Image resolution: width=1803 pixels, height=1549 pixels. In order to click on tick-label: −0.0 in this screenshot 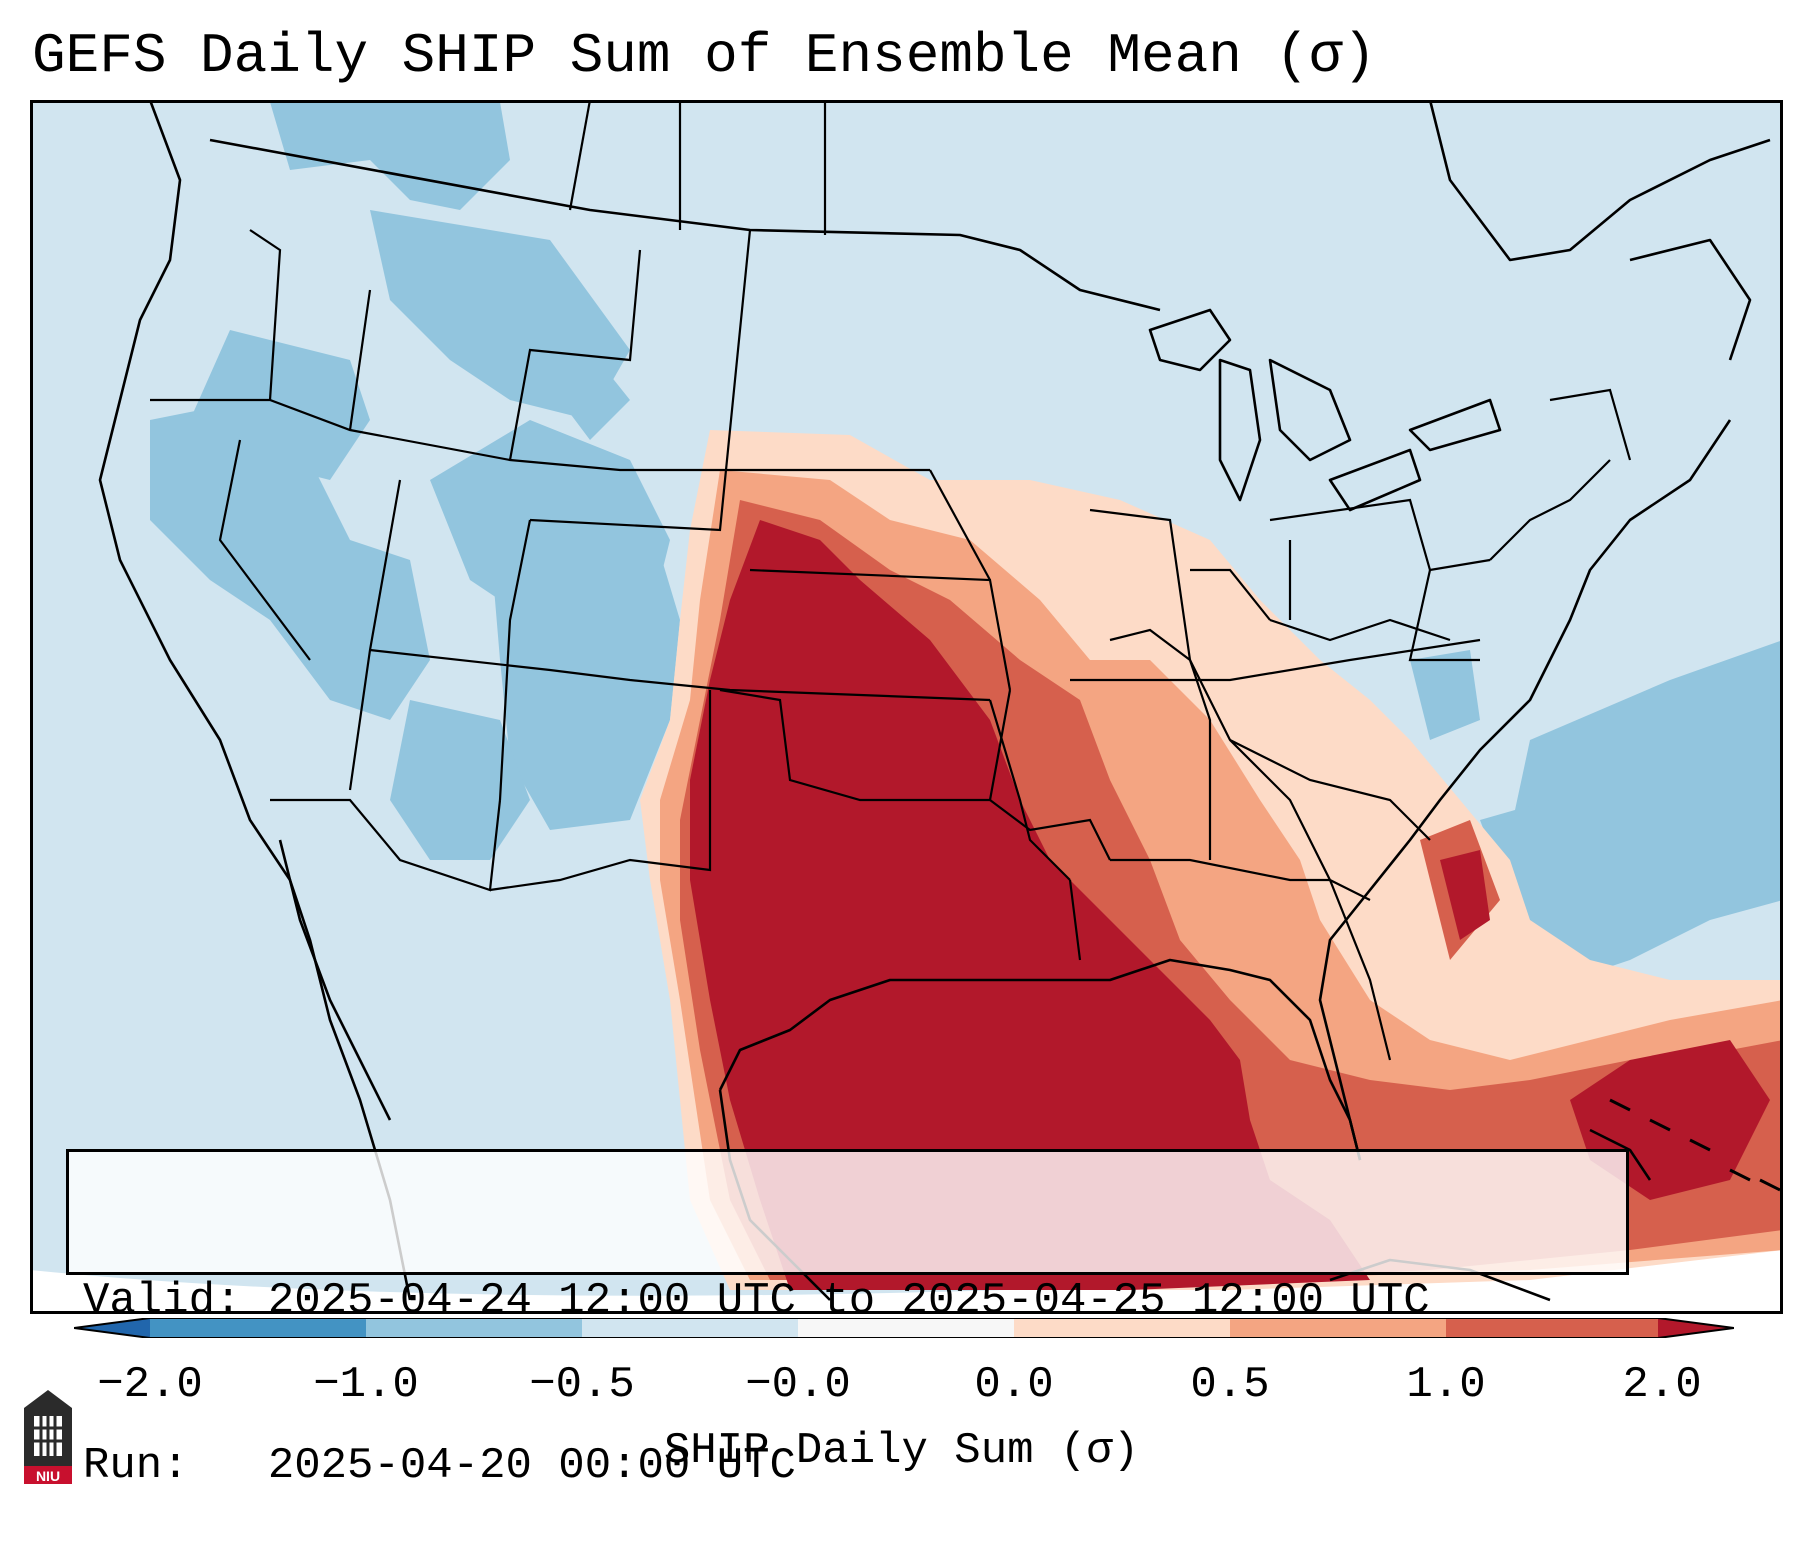, I will do `click(798, 1385)`.